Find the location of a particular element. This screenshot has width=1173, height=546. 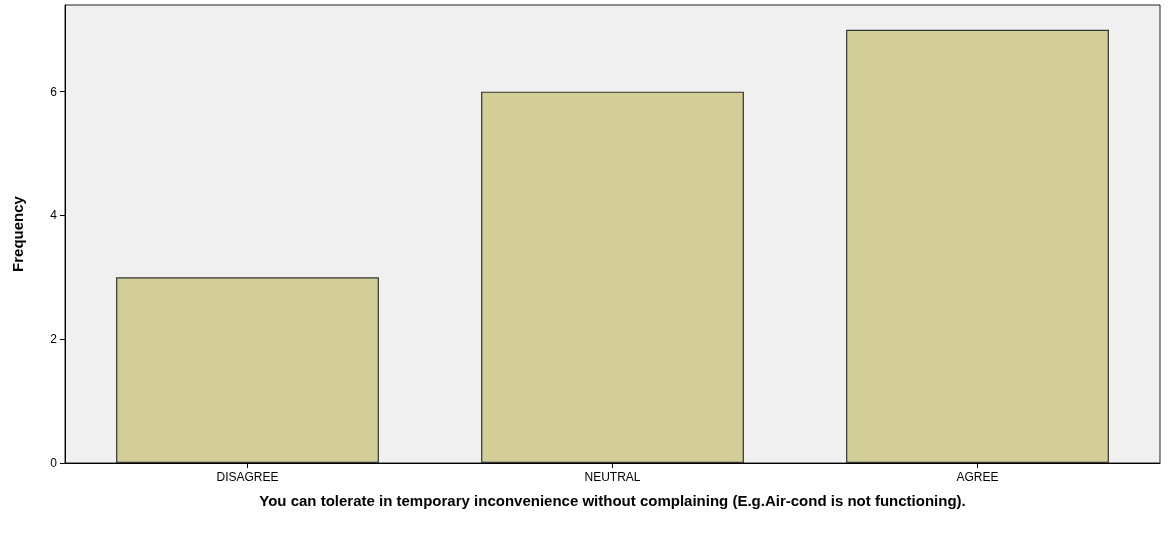

y-tick-label: 4 is located at coordinates (54, 215).